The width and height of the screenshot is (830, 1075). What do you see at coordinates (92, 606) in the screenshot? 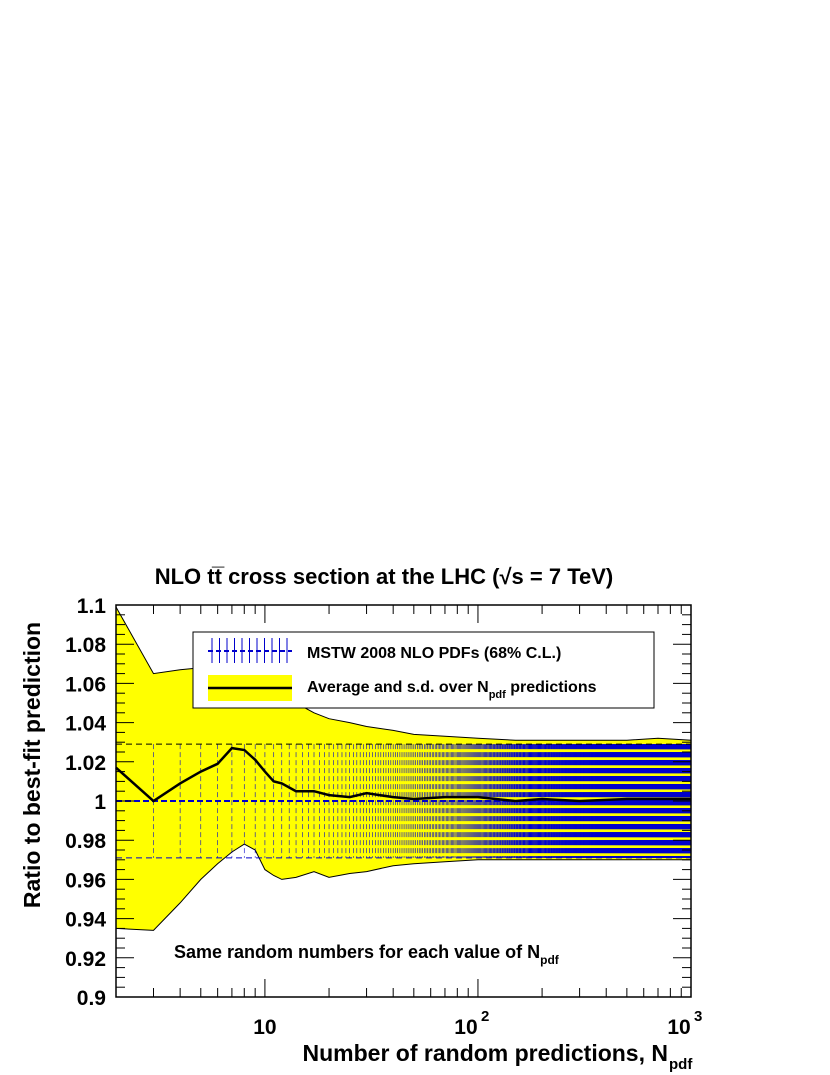
I see `y-tick-label: 1.1` at bounding box center [92, 606].